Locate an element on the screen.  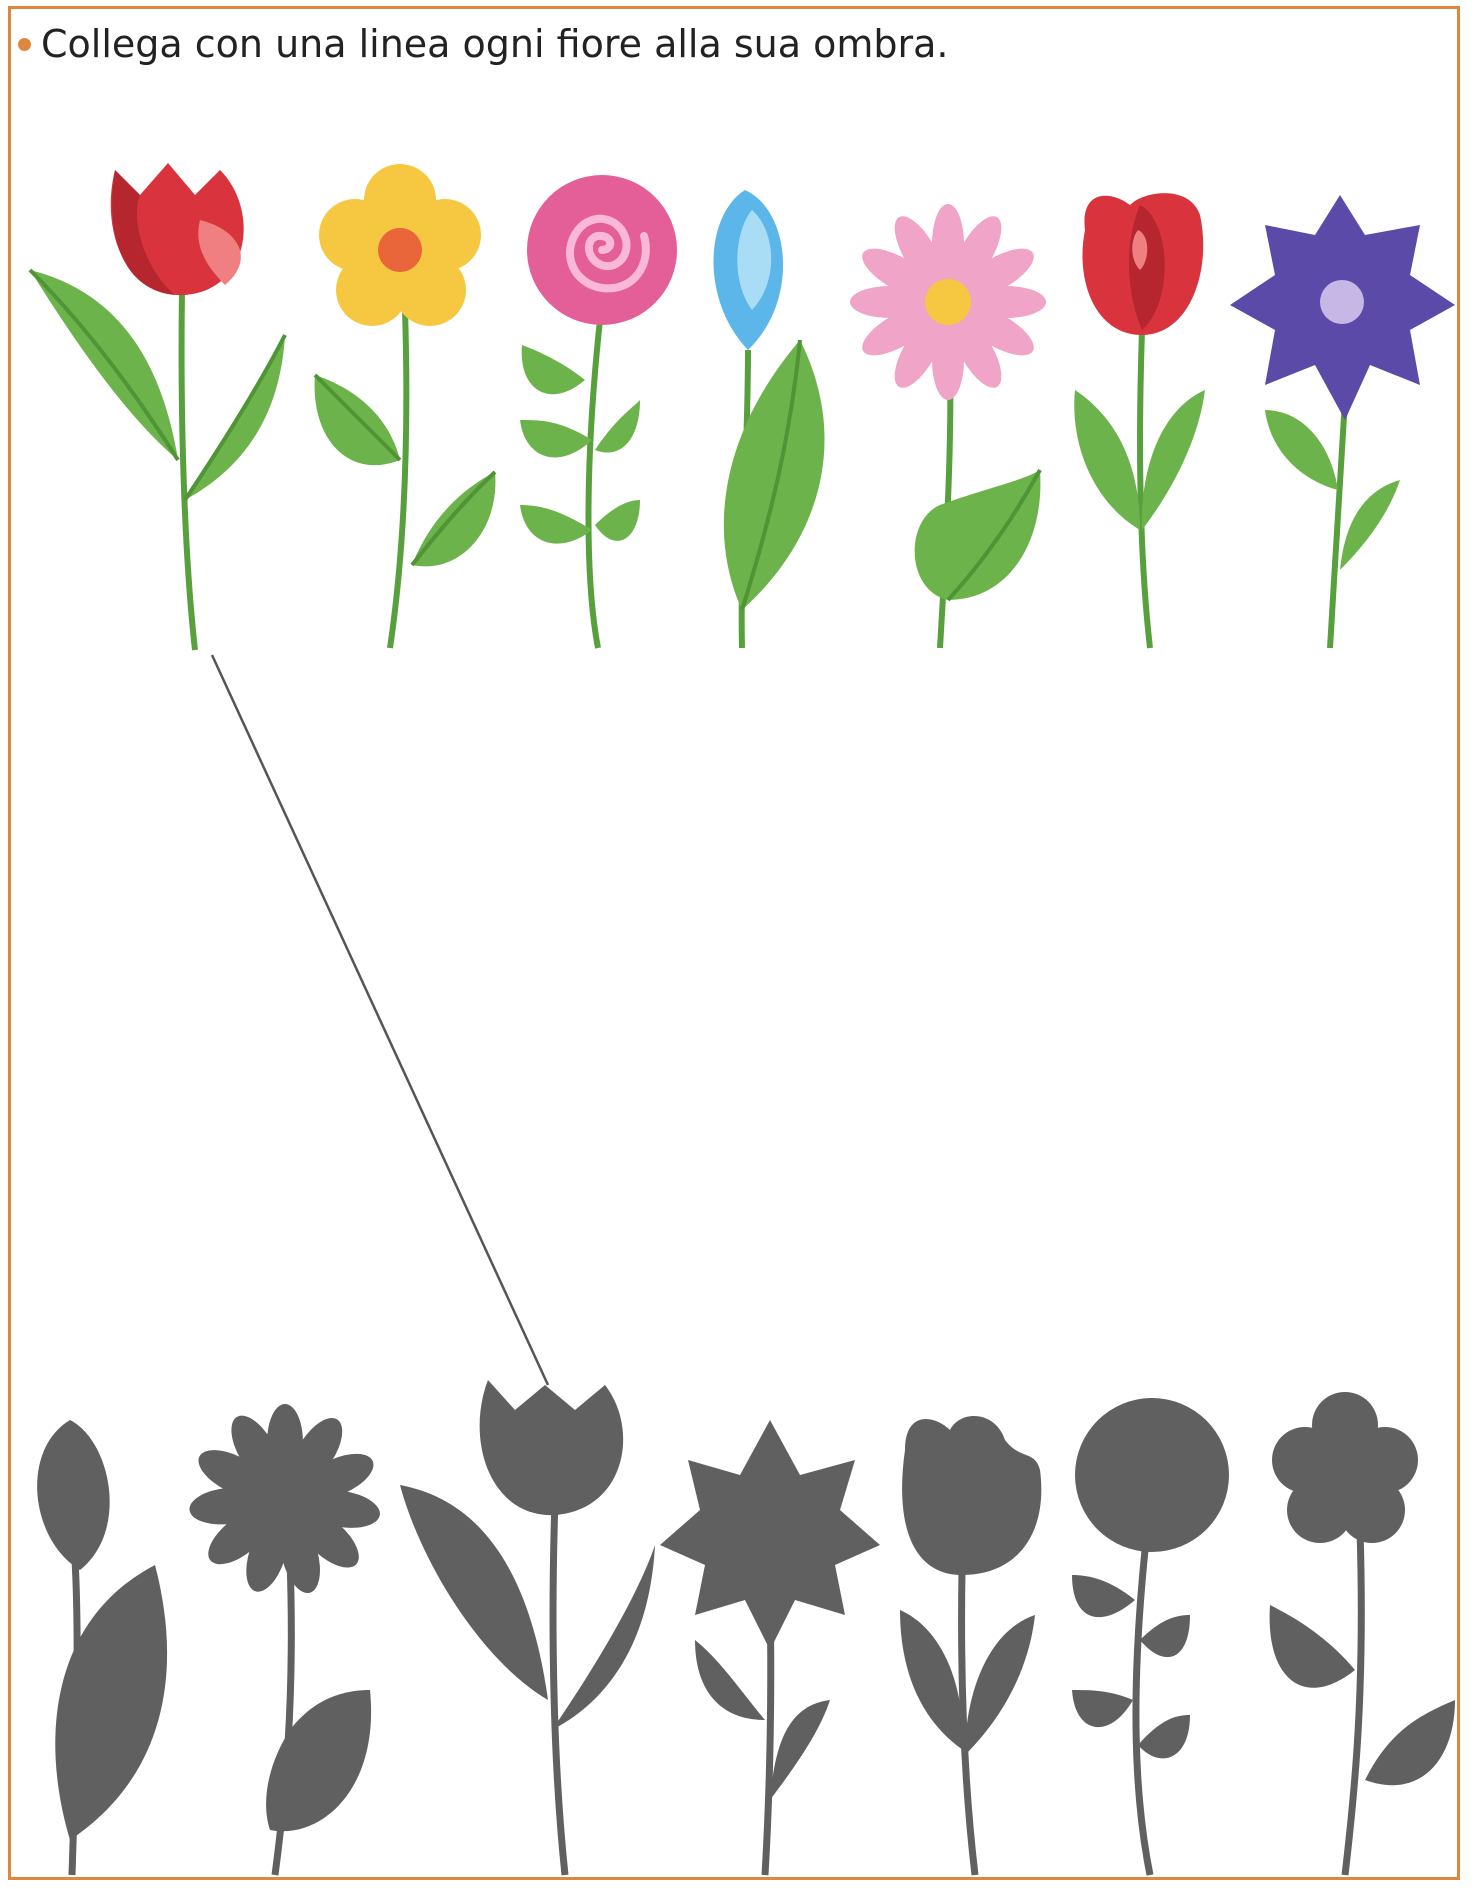
shadow-five-petal is located at coordinates (1362, 1634).